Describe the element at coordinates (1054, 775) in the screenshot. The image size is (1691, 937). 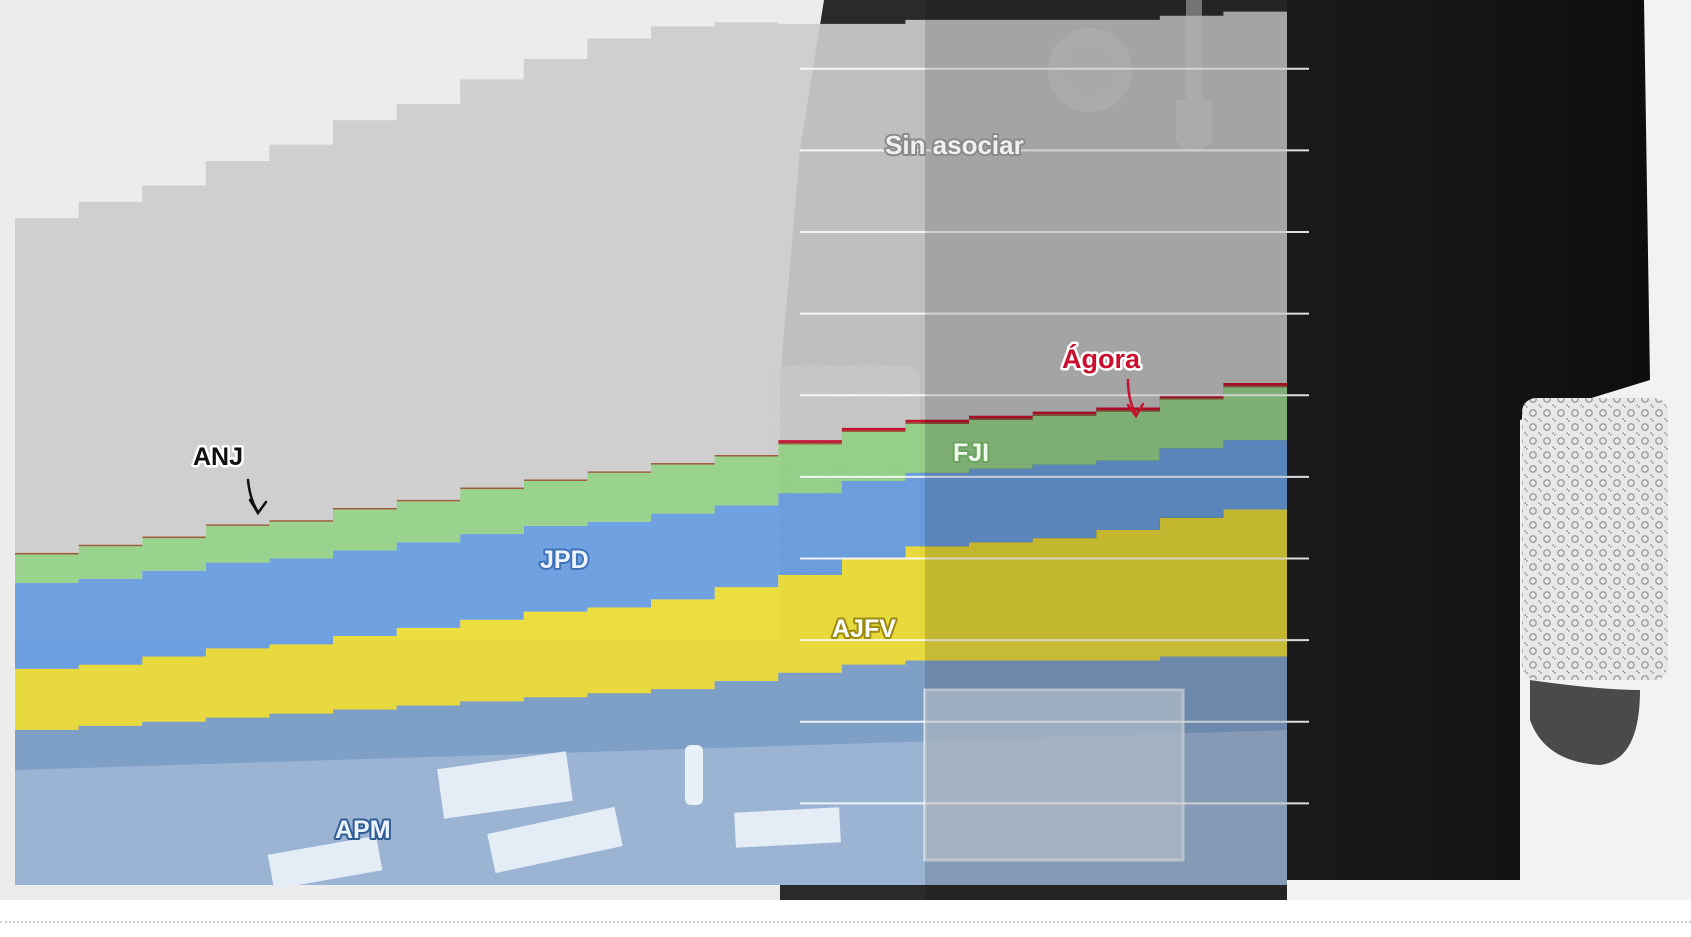
I see `ballot-box` at that location.